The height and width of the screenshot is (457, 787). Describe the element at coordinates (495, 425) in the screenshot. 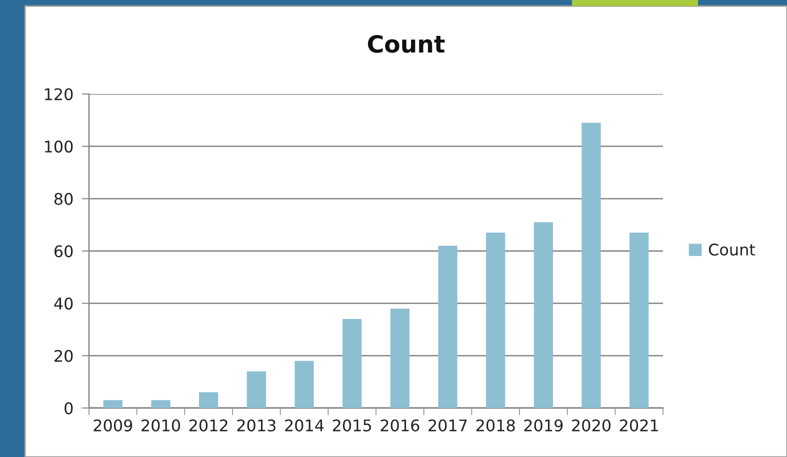

I see `x-tick-label: 2018` at that location.